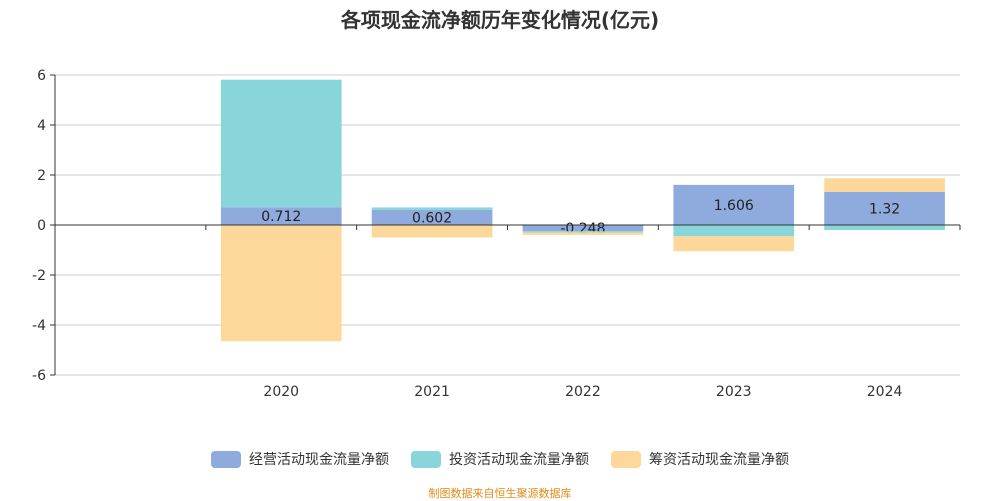 The image size is (1000, 501). Describe the element at coordinates (500, 20) in the screenshot. I see `chart-title: 各项现金流净额历年变化情况(亿元)` at that location.